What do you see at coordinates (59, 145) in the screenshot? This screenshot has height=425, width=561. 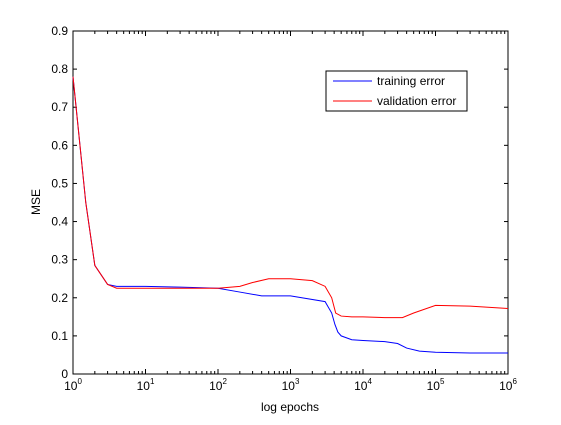 I see `y-tick-label: 0.6` at bounding box center [59, 145].